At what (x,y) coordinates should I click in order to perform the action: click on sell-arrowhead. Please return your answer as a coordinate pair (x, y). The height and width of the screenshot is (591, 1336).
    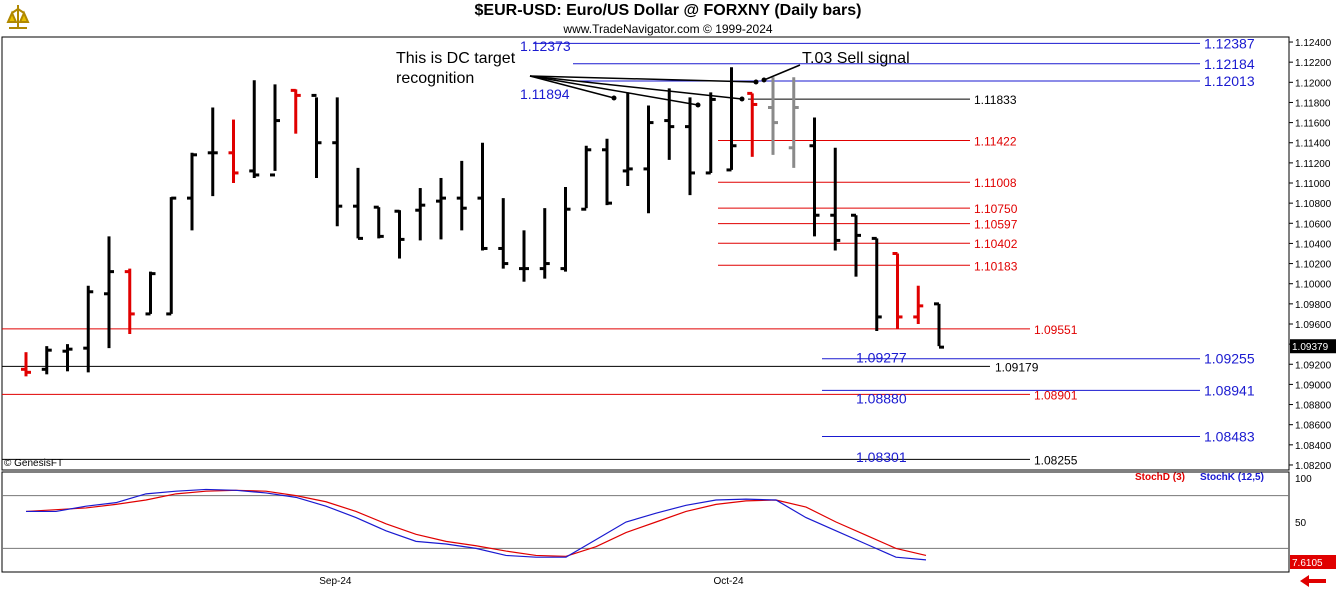
    Looking at the image, I should click on (764, 80).